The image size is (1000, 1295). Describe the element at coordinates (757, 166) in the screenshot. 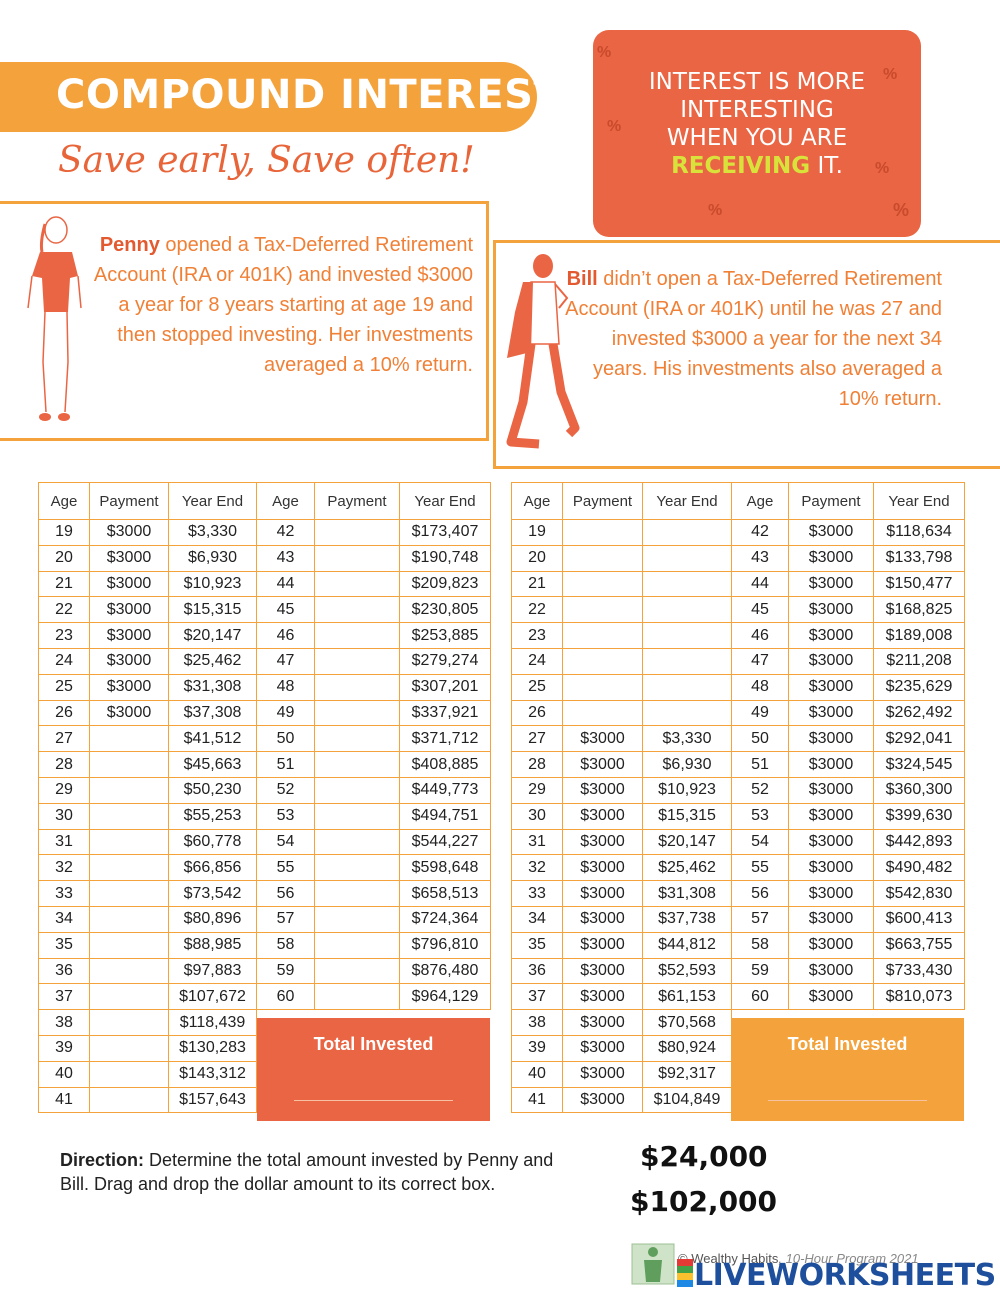

I see `interest-line: RECEIVING IT.` at that location.